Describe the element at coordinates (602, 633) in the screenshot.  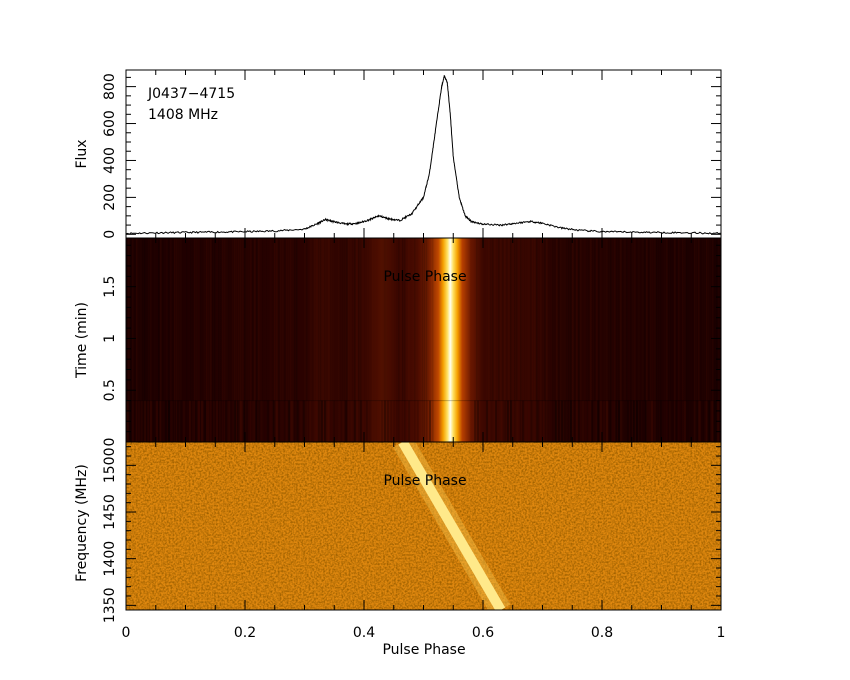
I see `phase-x-tick-label: 0.8` at that location.